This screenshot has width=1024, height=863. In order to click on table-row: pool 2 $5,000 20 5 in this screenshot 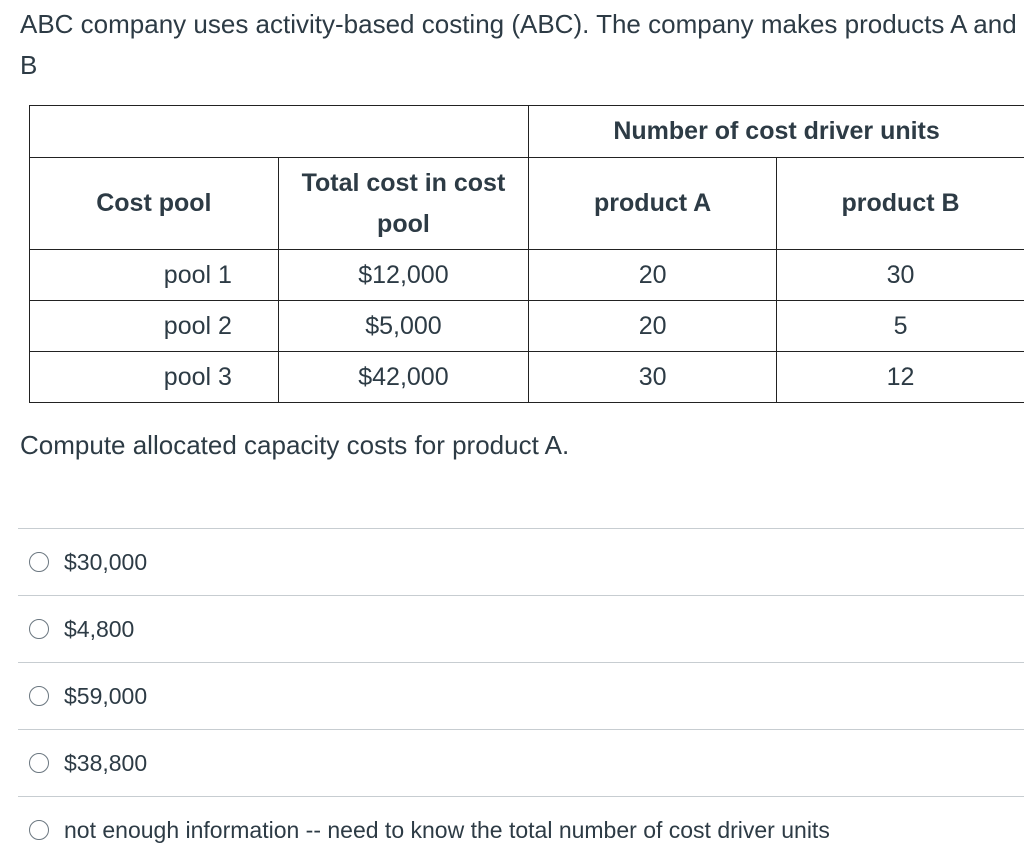, I will do `click(527, 326)`.